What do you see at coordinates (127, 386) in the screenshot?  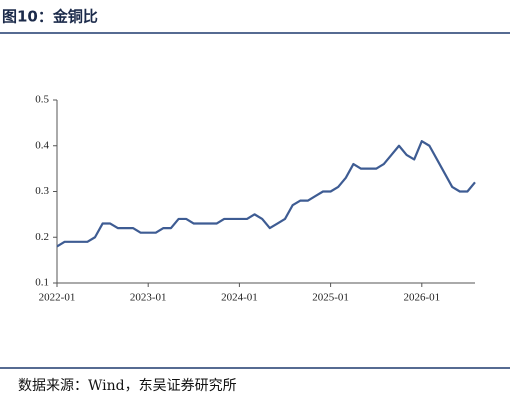 I see `source-note: 数据来源：Wind，东吴证券研究所` at bounding box center [127, 386].